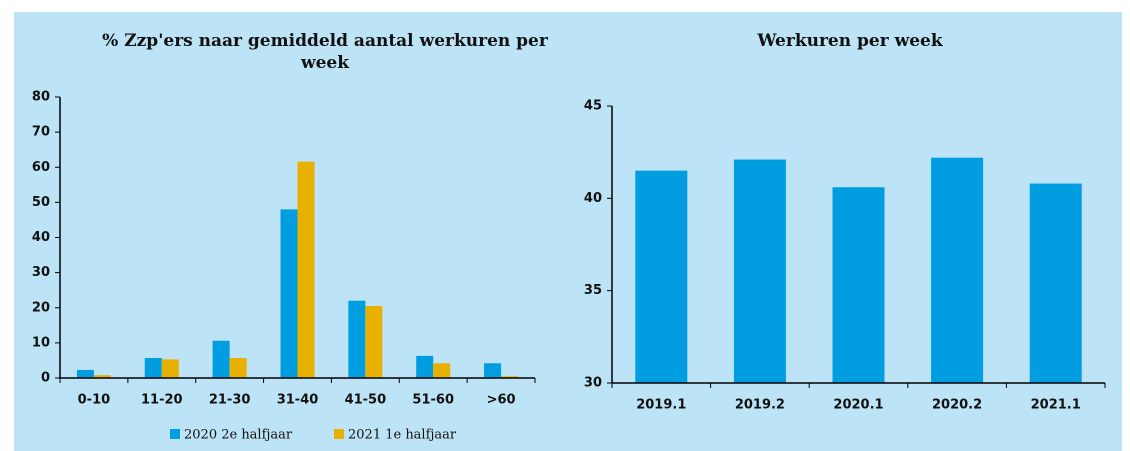 This screenshot has width=1130, height=451. Describe the element at coordinates (41, 97) in the screenshot. I see `y-tick-label: 80` at that location.